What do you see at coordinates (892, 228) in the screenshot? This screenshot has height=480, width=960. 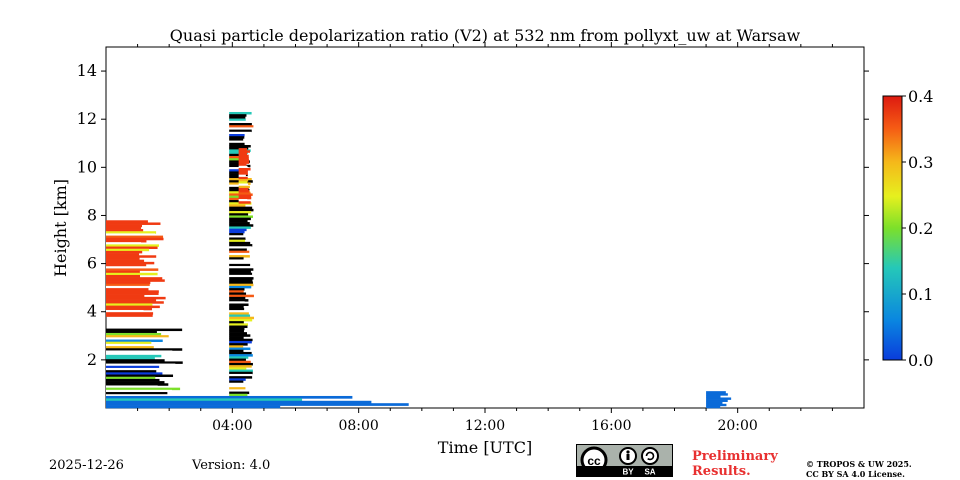 I see `colorbar` at bounding box center [892, 228].